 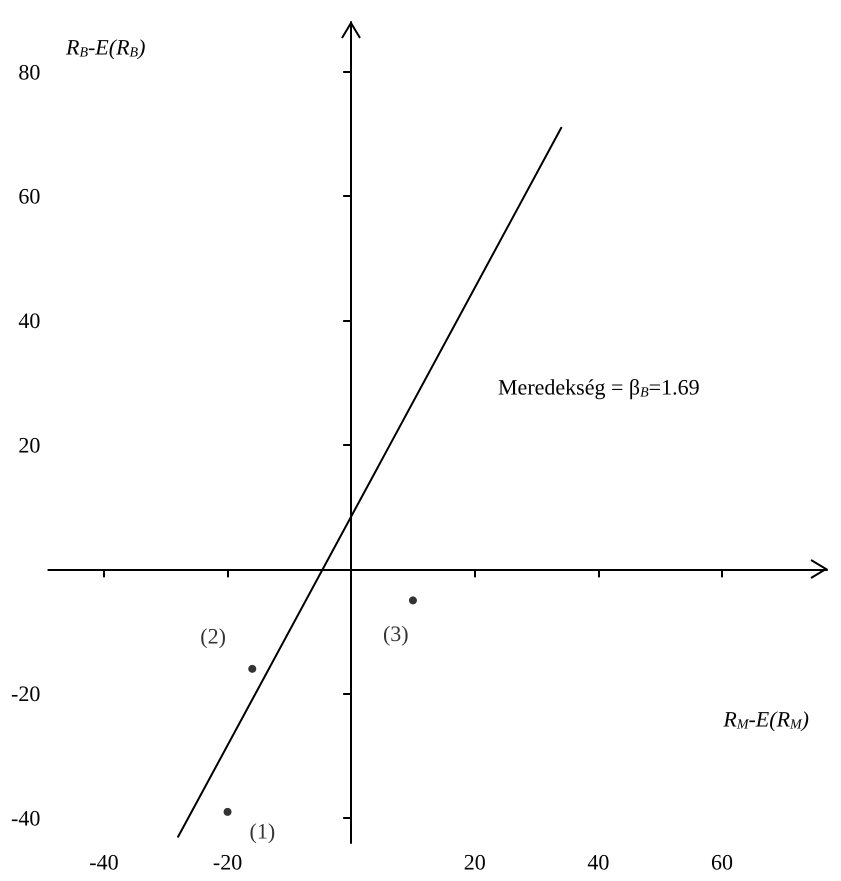 I want to click on y-tick-label: 20, so click(x=29, y=445).